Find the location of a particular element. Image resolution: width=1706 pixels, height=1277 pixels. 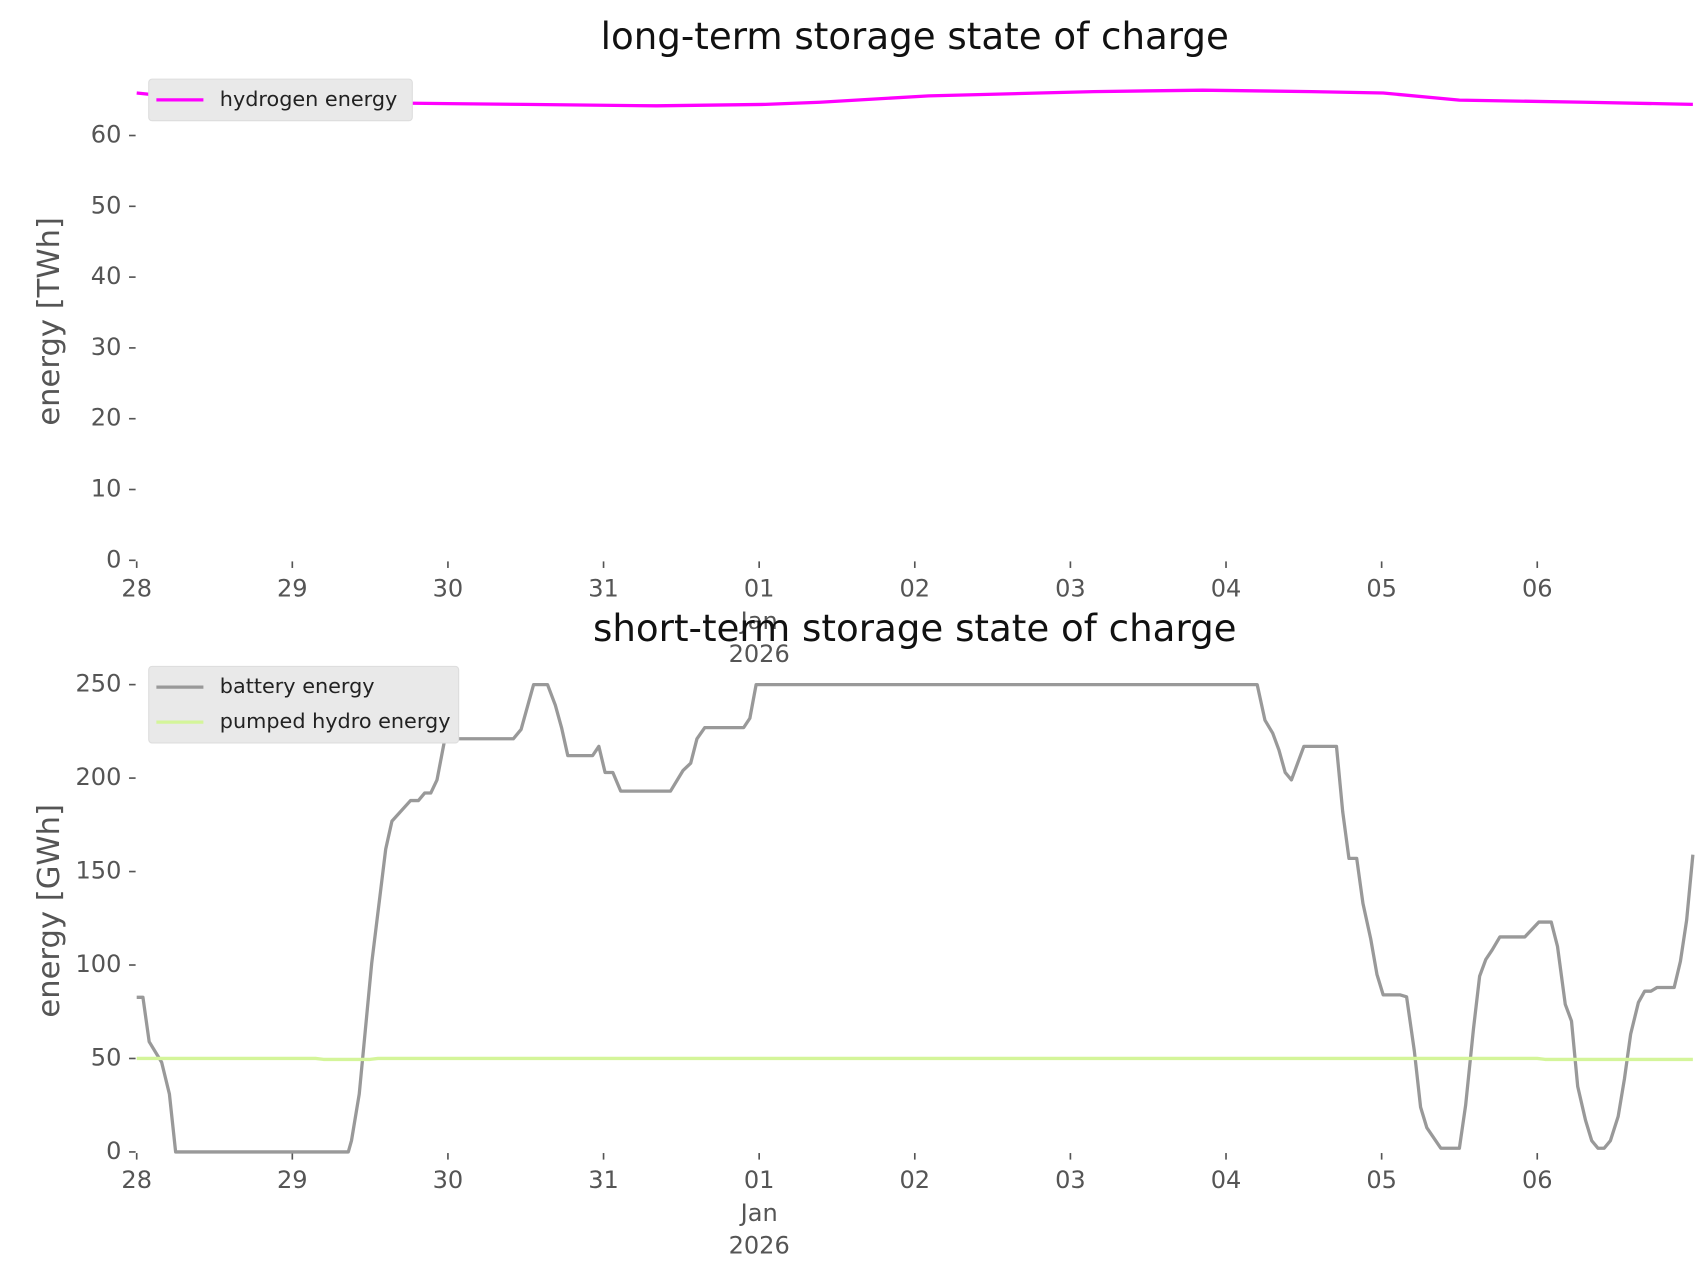

y-tick-label: 100 is located at coordinates (98, 964).